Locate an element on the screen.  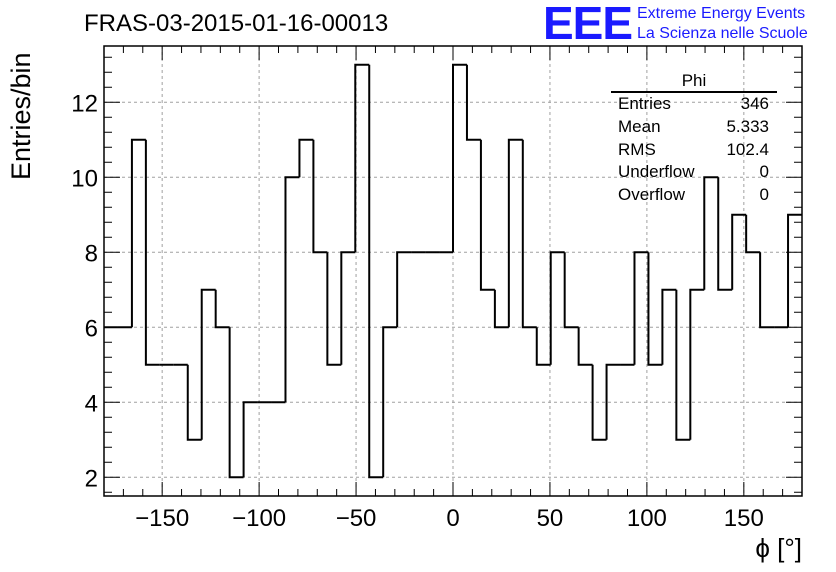
stats-label: Overflow is located at coordinates (652, 195).